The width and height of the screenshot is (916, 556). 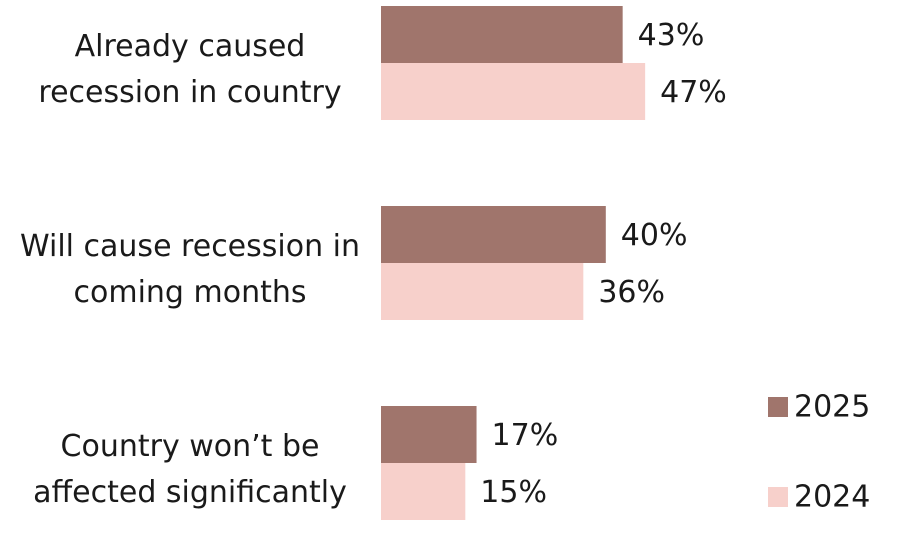 I want to click on value-label: 40%, so click(x=654, y=235).